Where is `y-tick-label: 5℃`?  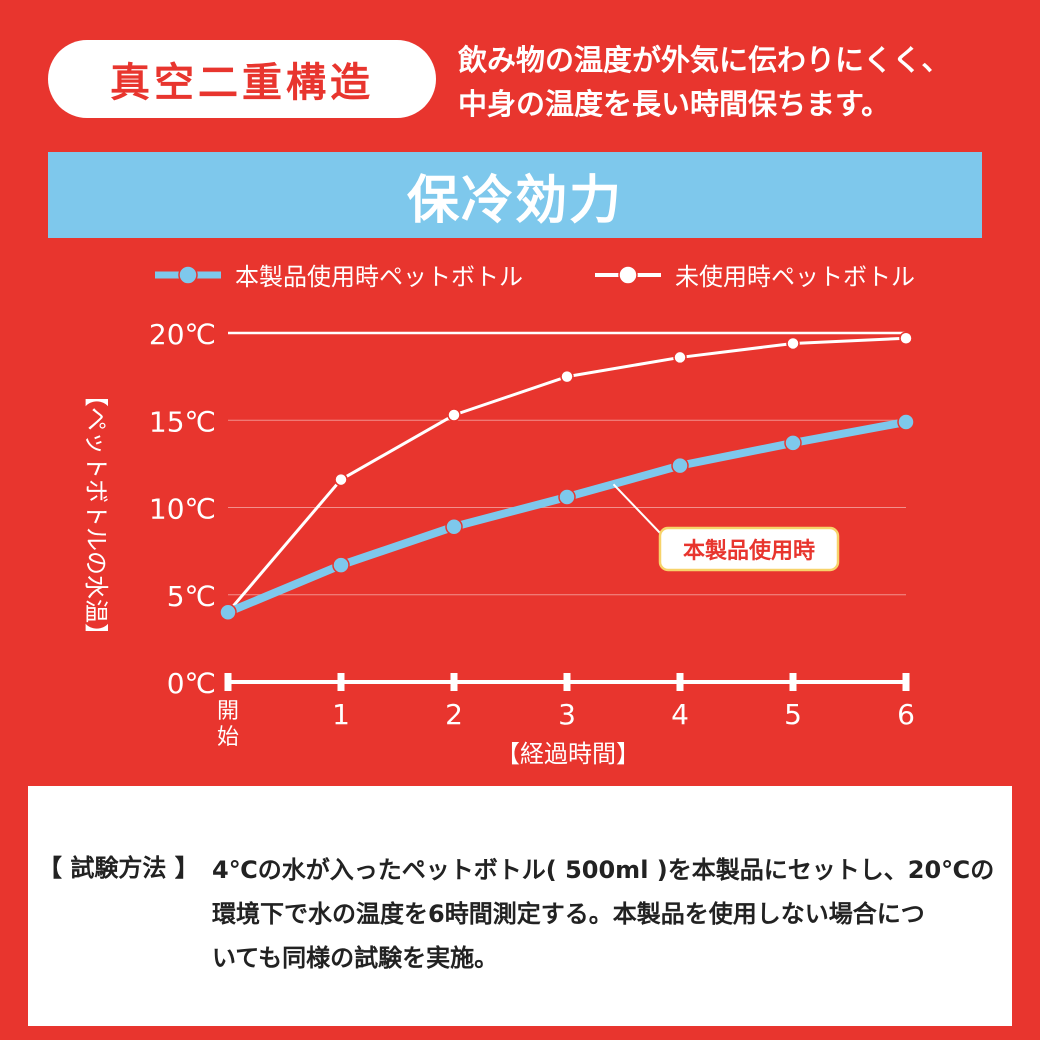 y-tick-label: 5℃ is located at coordinates (191, 596).